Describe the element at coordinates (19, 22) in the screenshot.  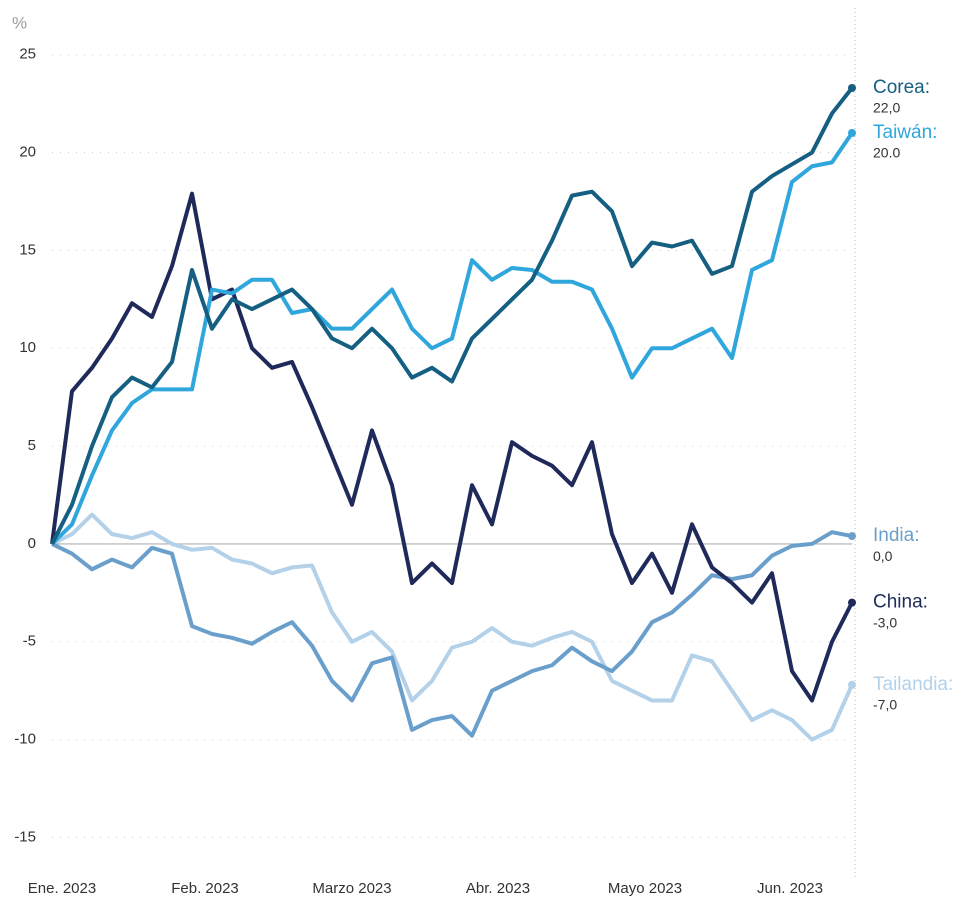
I see `y-axis-label: %` at that location.